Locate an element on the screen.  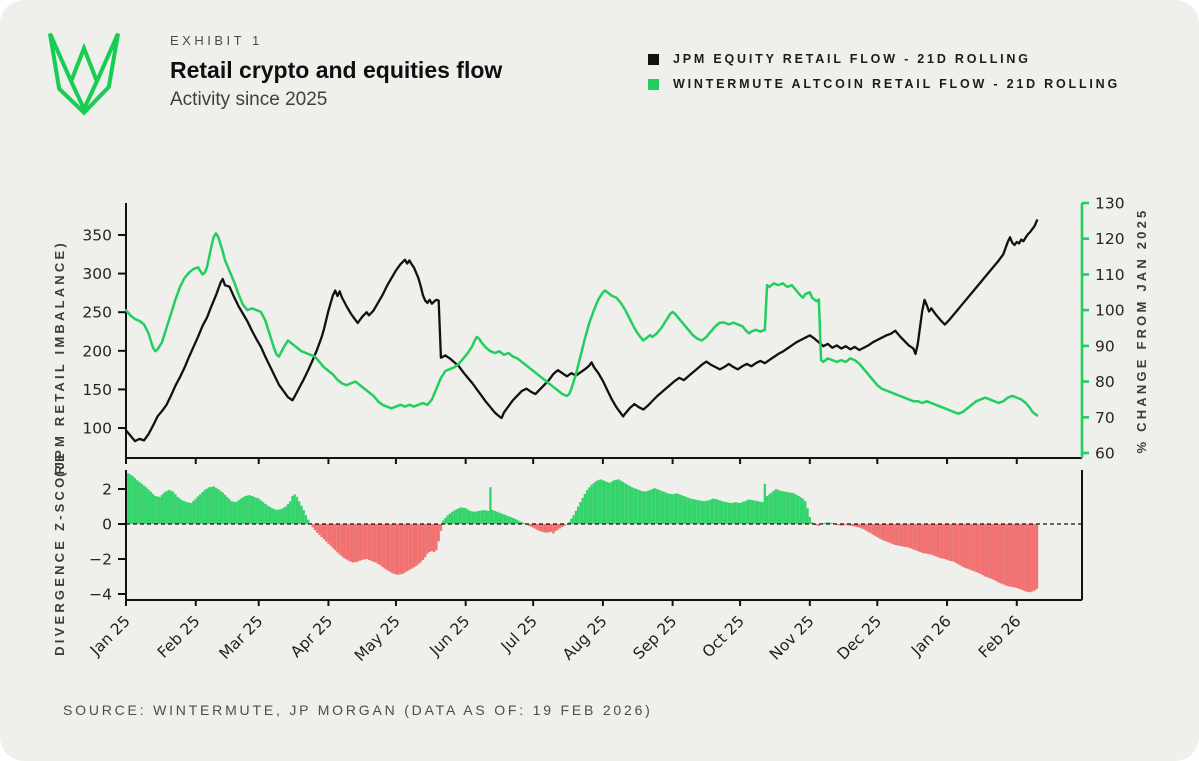
svg-text: Feb 26 is located at coordinates (1000, 637).